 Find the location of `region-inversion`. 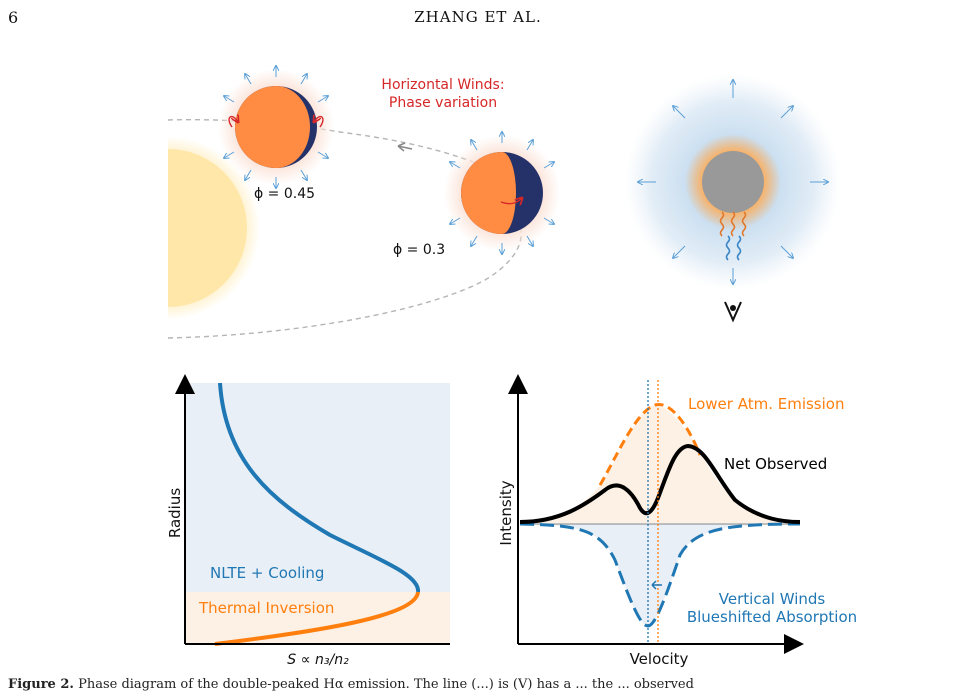

region-inversion is located at coordinates (317, 618).